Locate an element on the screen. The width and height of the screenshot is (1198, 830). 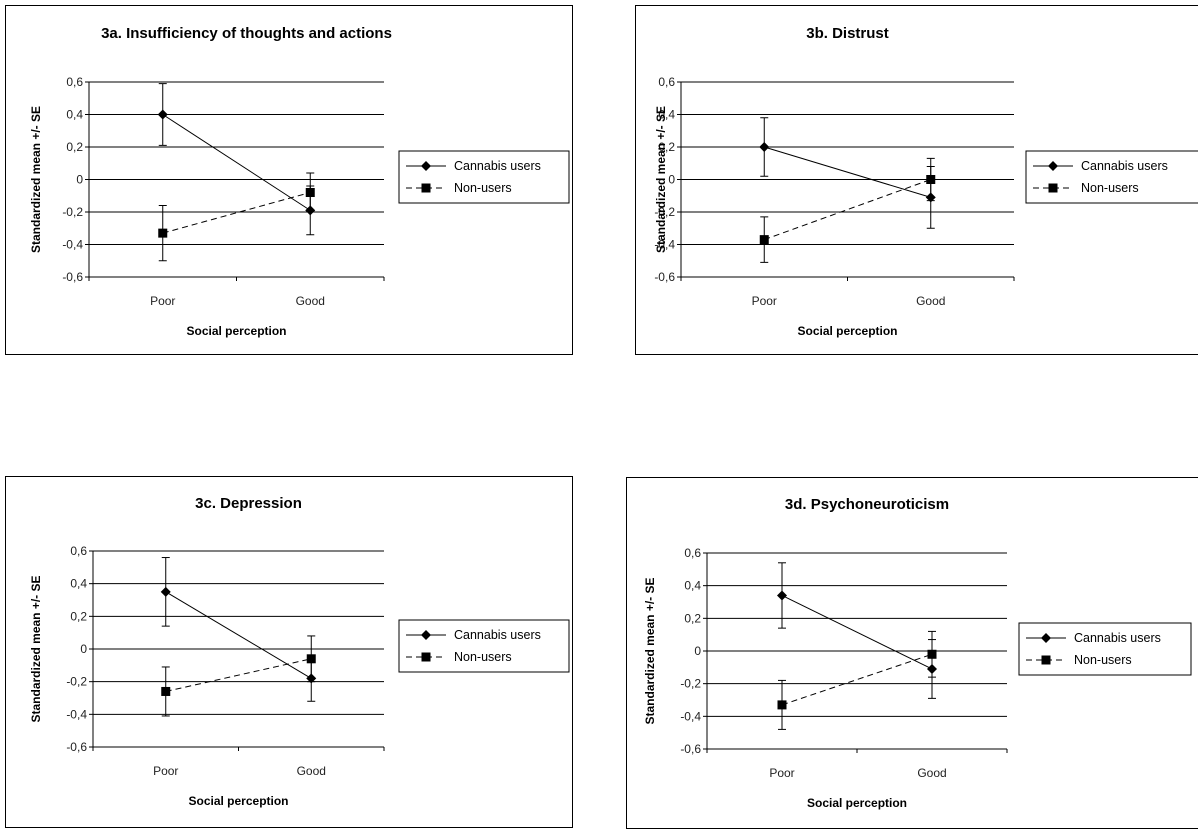
chart-title: 3d. Psychoneuroticism is located at coordinates (867, 504).